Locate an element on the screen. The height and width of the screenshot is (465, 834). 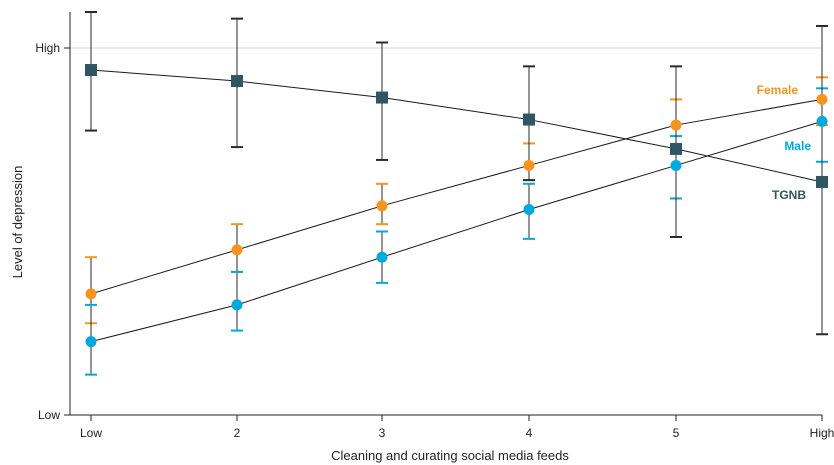
x-tick-label: 2 is located at coordinates (237, 433).